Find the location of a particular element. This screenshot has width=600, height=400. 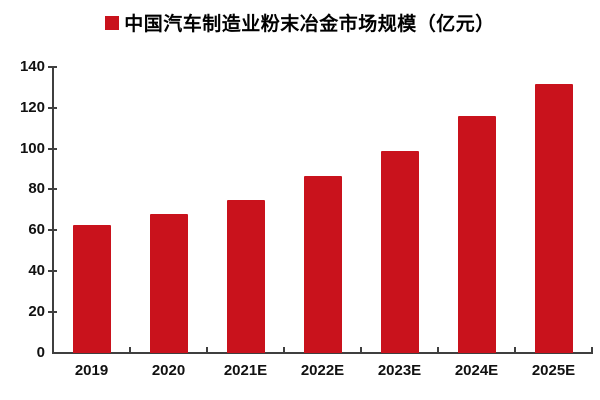

x-axis-category-label: 2021E is located at coordinates (245, 370).